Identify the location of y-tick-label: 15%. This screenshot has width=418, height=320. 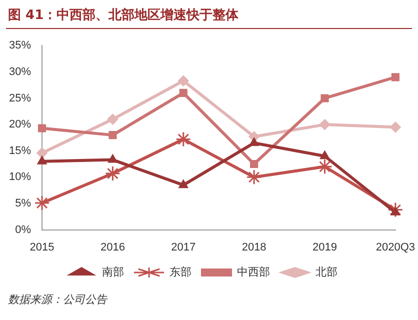
(20, 150).